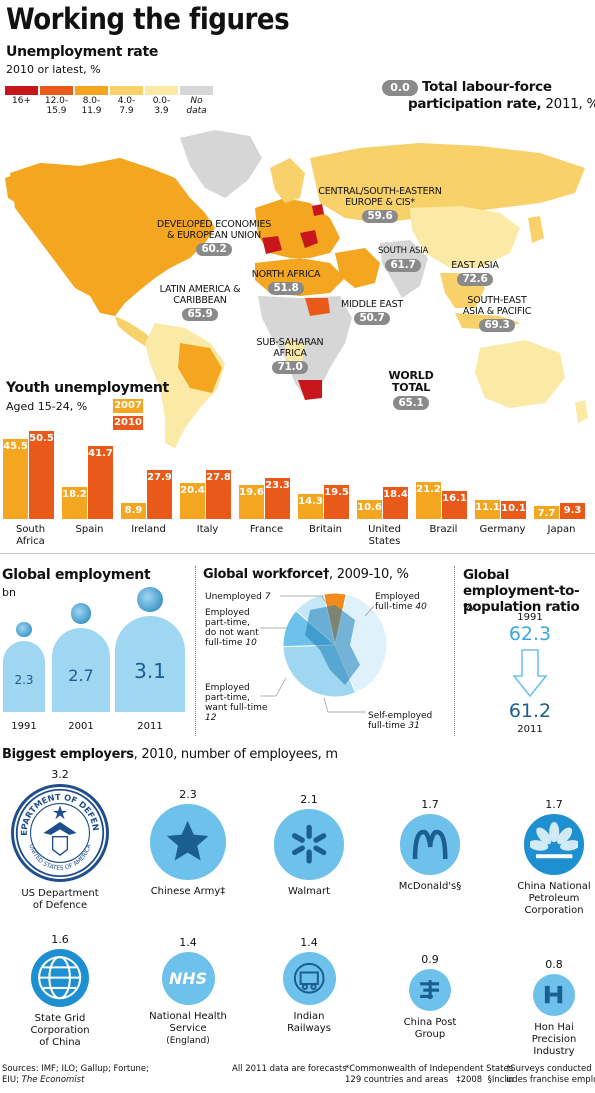 This screenshot has height=1093, width=595. Describe the element at coordinates (192, 491) in the screenshot. I see `youth-bar-label: 20.4` at that location.